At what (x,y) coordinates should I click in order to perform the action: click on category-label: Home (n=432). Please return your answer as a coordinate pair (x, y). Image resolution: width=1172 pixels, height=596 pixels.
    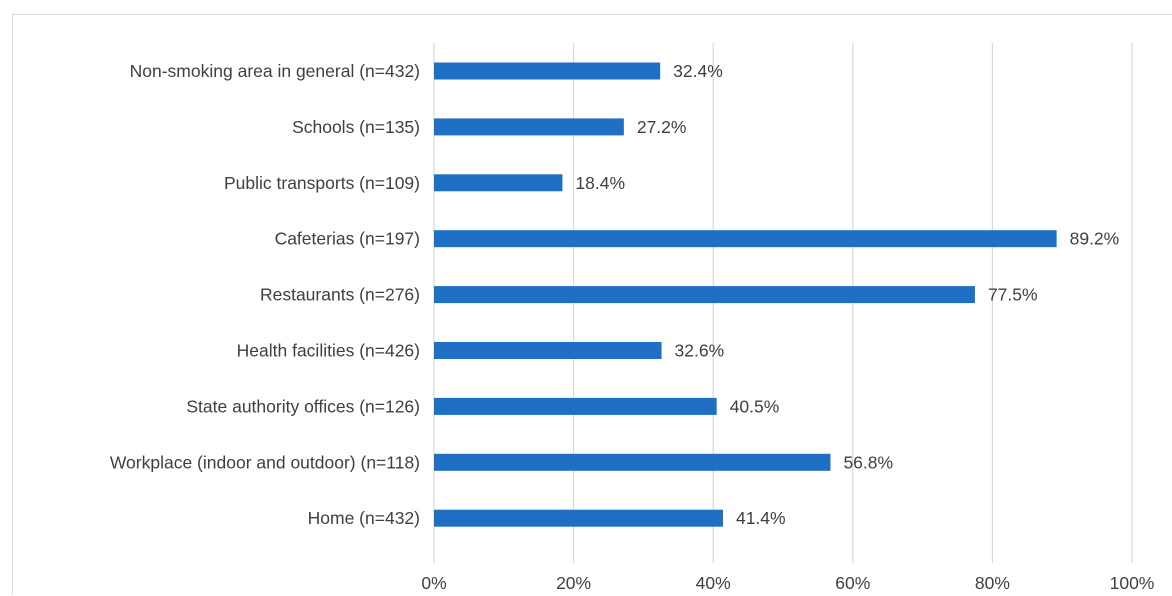
    Looking at the image, I should click on (364, 518).